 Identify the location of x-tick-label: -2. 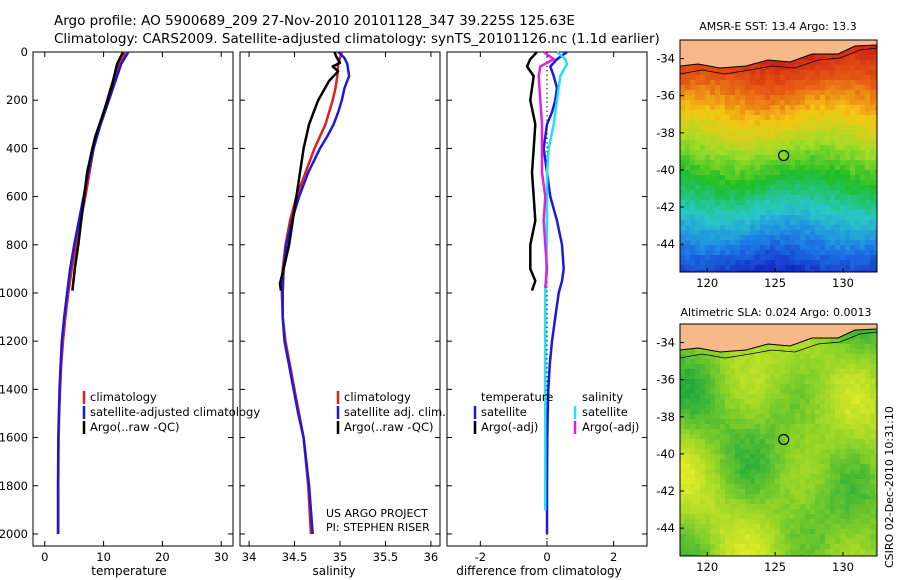
(480, 557).